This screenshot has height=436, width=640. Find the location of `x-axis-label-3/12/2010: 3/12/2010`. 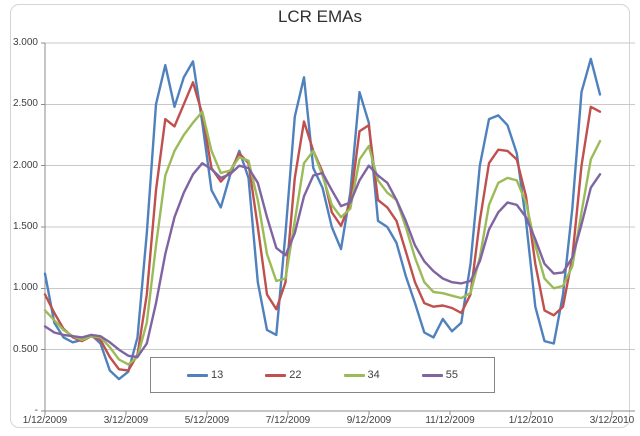

x-axis-label-3/12/2010: 3/12/2010 is located at coordinates (612, 420).